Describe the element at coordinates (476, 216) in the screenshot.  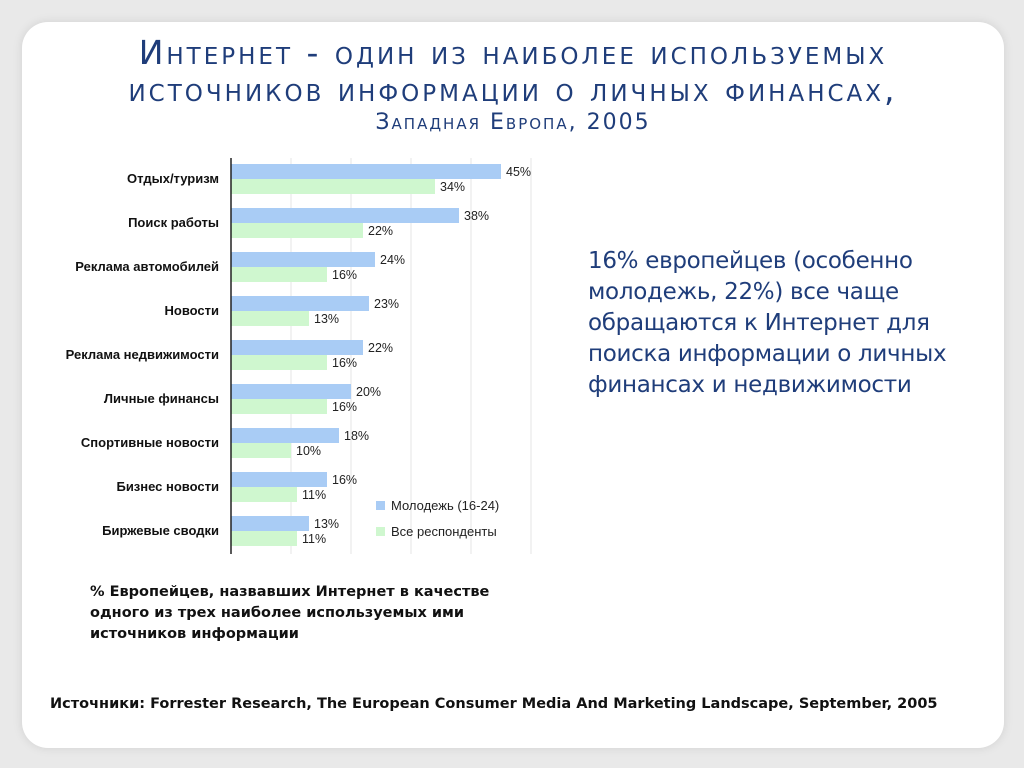
I see `data-label: 38%` at that location.